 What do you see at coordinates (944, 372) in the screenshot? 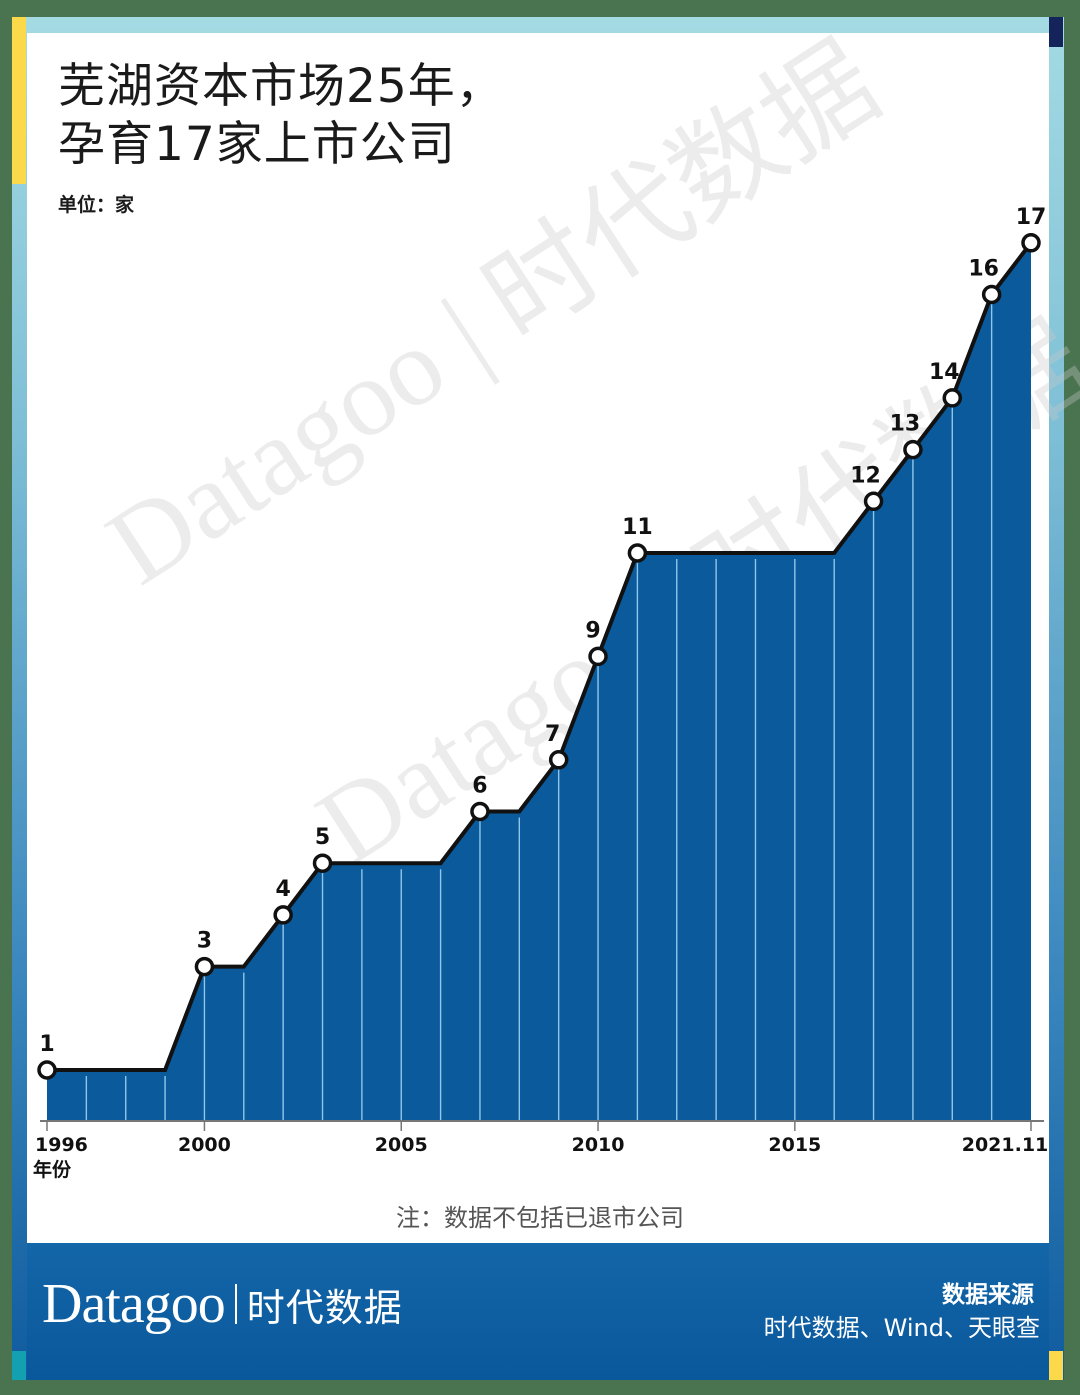
I see `data-point-label: 14` at bounding box center [944, 372].